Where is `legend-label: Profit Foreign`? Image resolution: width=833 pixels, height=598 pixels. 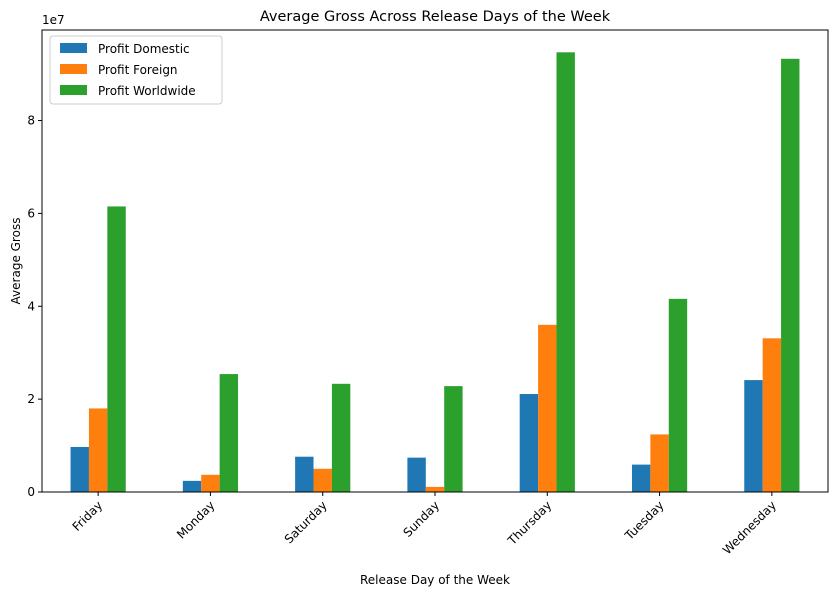
legend-label: Profit Foreign is located at coordinates (138, 70).